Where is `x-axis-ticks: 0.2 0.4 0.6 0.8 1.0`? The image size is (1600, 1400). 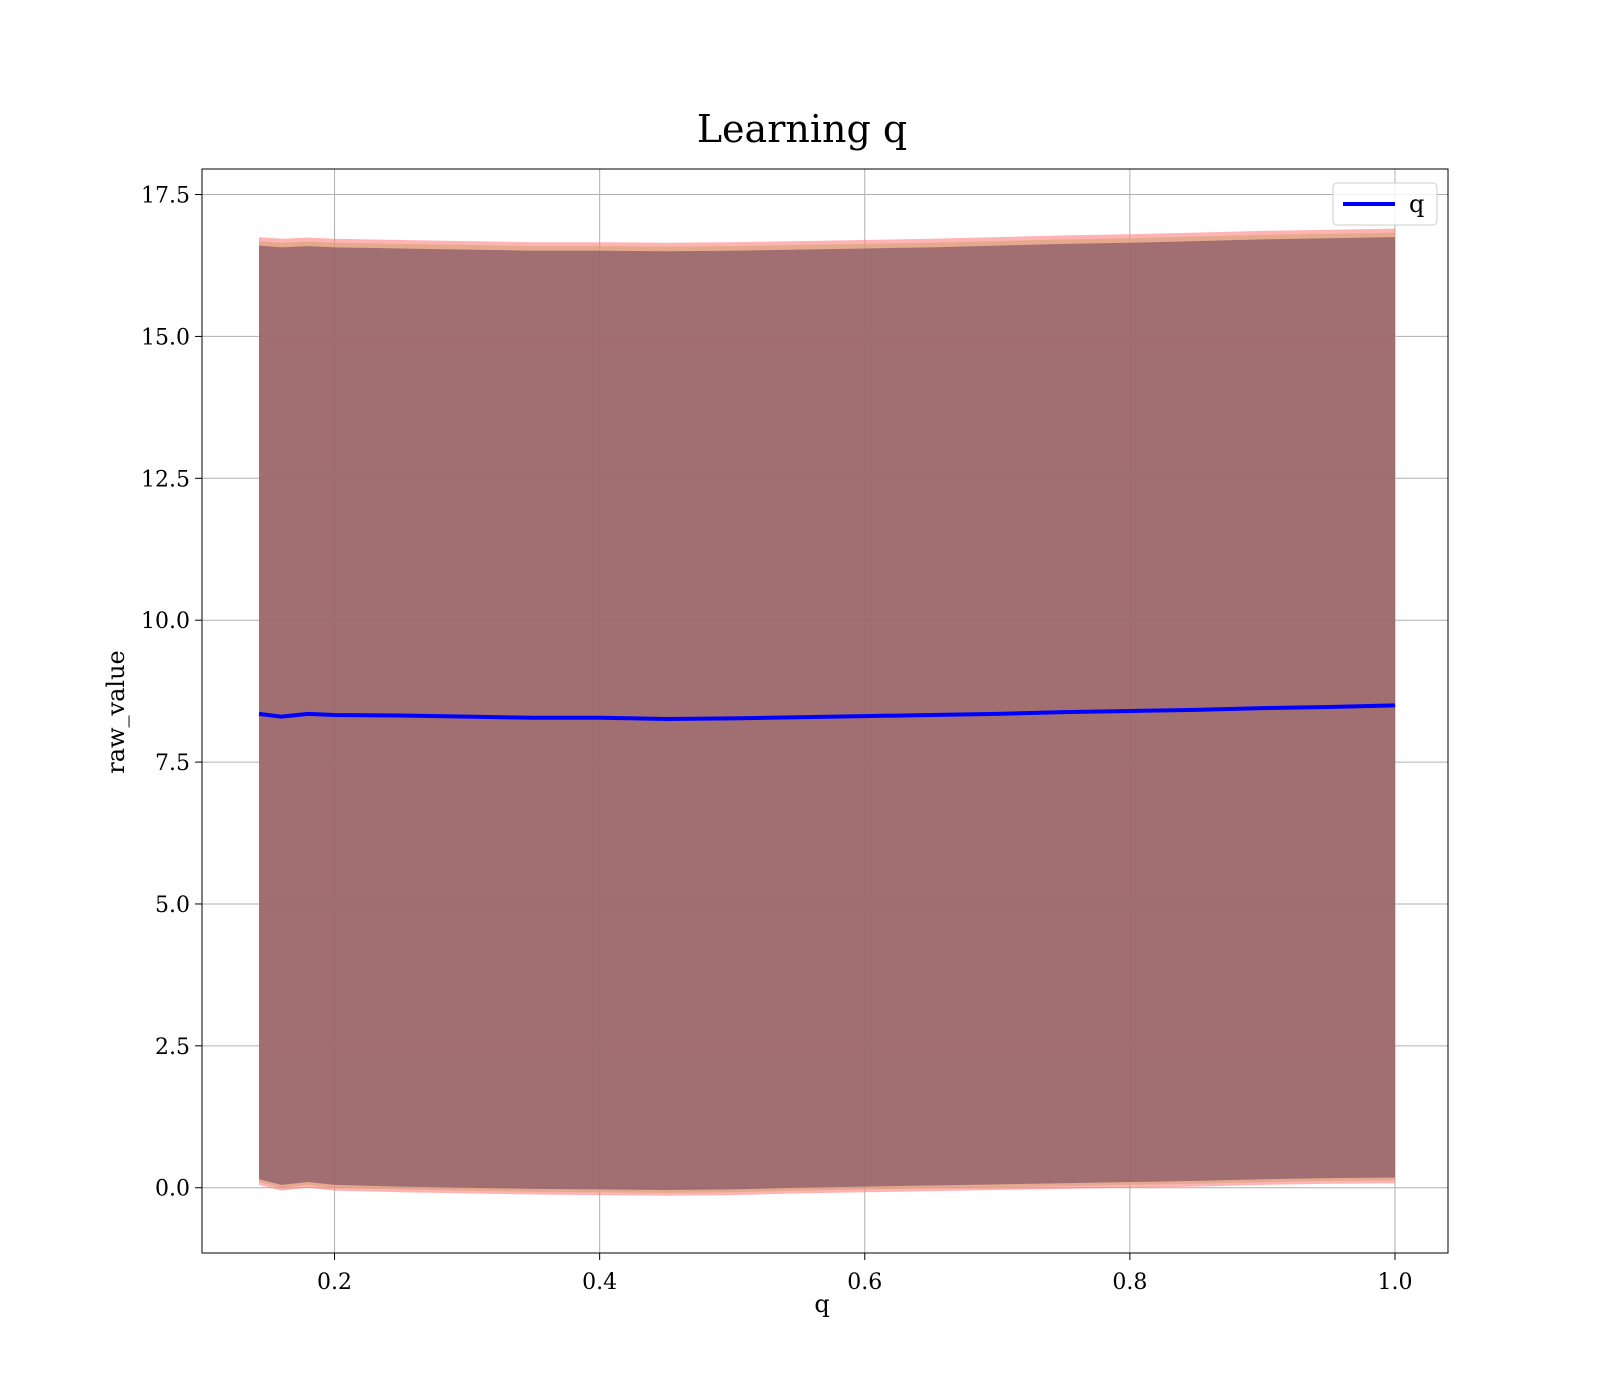
x-axis-ticks: 0.2 0.4 0.6 0.8 1.0 is located at coordinates (864, 1274).